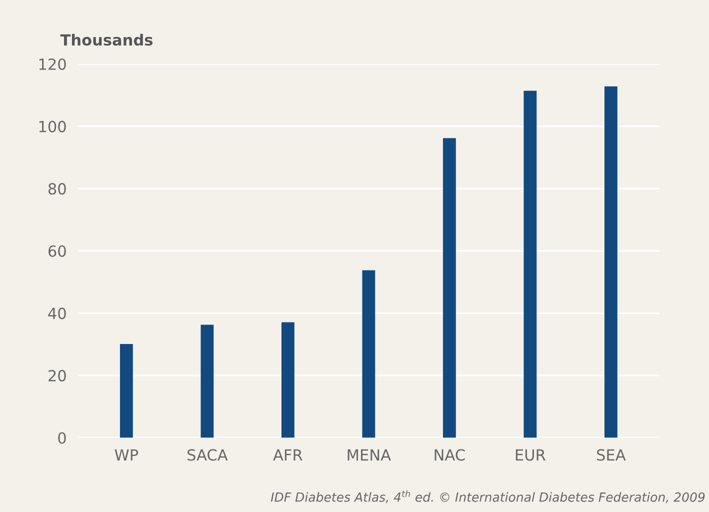 The width and height of the screenshot is (709, 512). What do you see at coordinates (62, 438) in the screenshot?
I see `y-tick-label: 0` at bounding box center [62, 438].